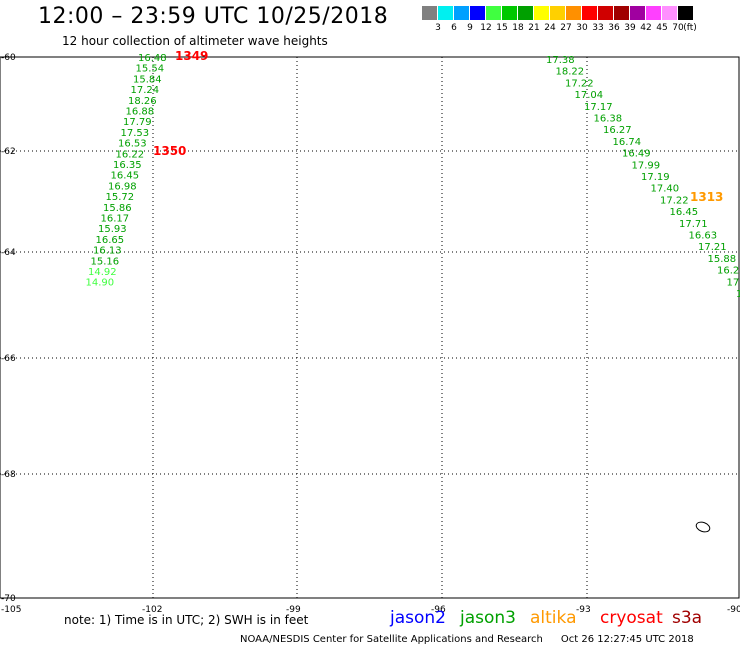 This screenshot has width=740, height=650. I want to click on longitude-label: -99, so click(293, 610).